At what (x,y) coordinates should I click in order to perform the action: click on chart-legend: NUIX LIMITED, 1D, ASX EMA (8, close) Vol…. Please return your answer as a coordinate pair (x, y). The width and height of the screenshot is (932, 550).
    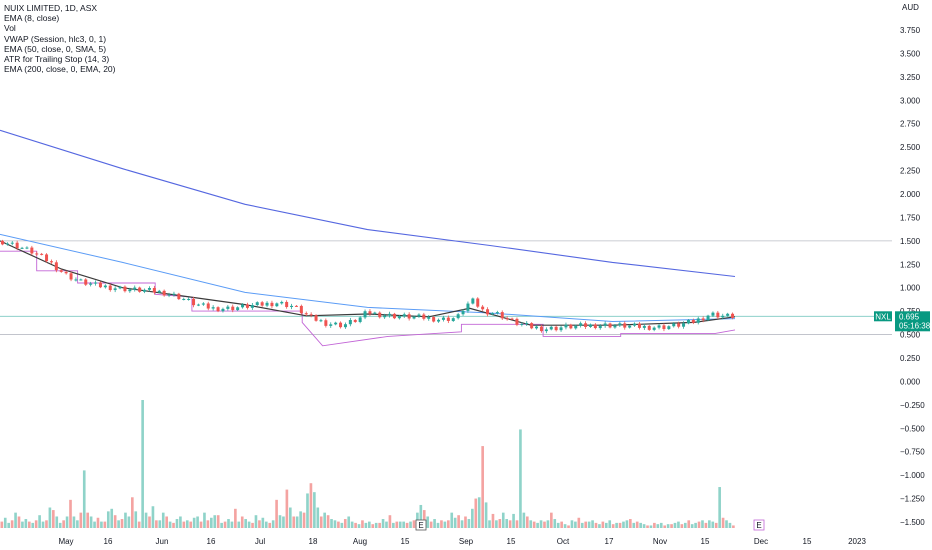
    Looking at the image, I should click on (60, 38).